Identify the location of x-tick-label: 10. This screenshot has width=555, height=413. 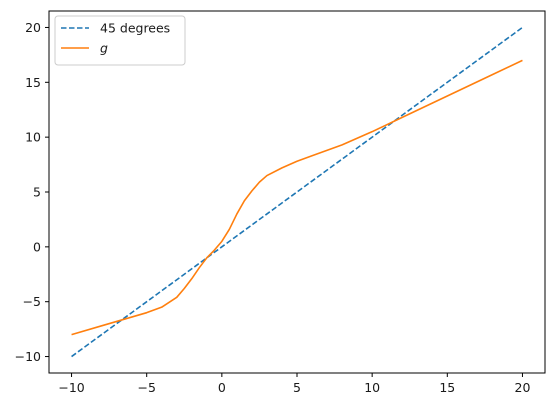
(372, 387).